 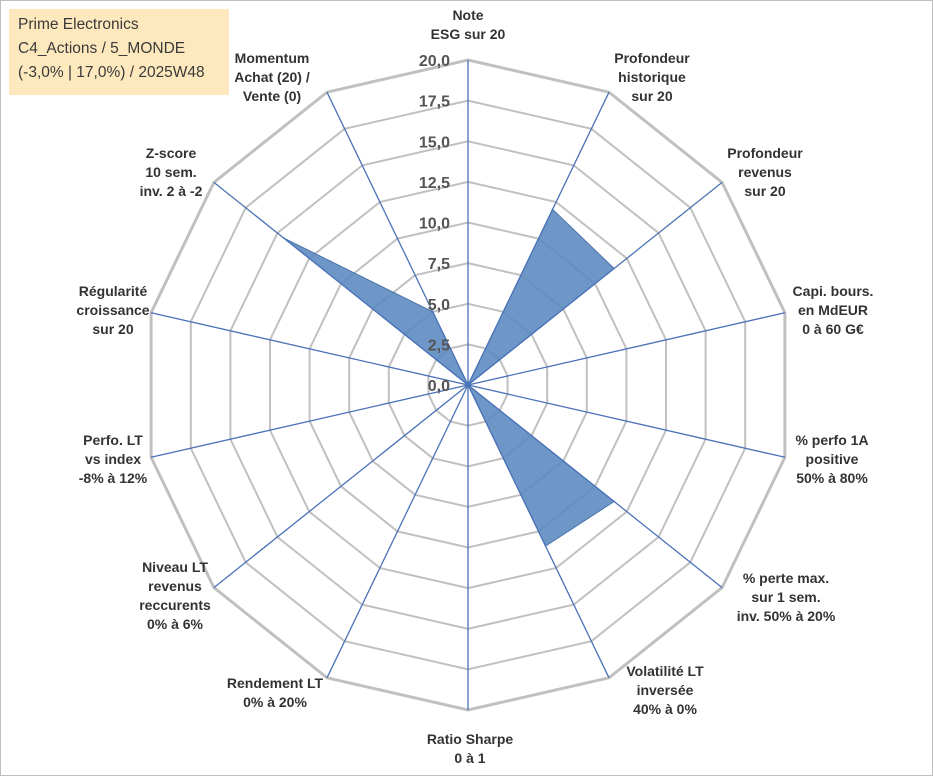 I want to click on axis-label-3: Capi. bours. en MdEUR 0 à 60 G€, so click(x=833, y=310).